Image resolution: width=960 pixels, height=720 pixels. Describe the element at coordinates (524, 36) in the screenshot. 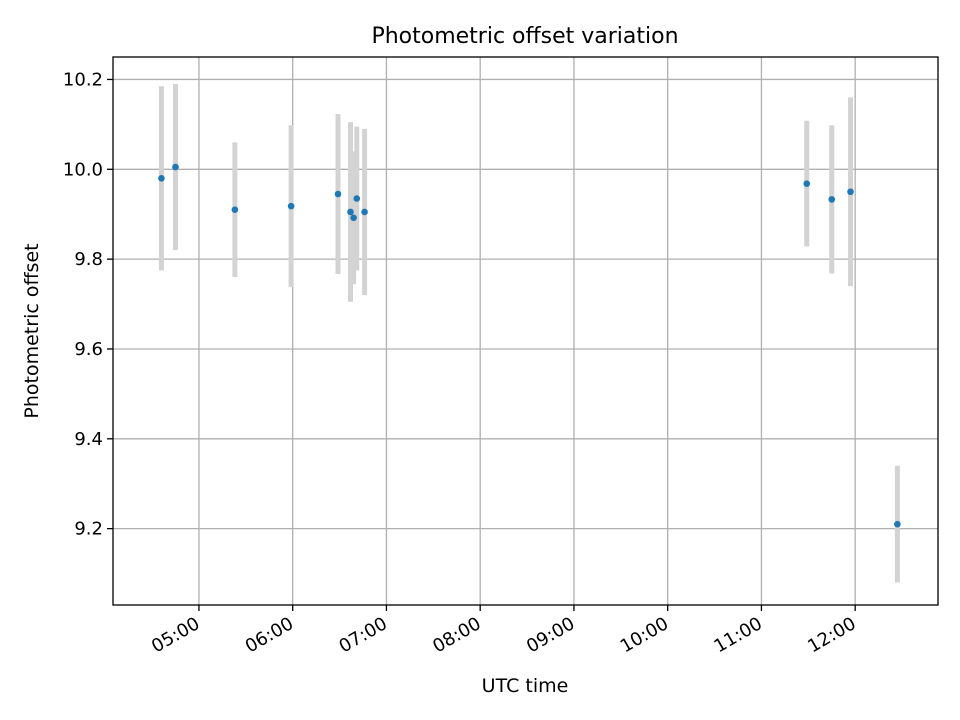

I see `chart-title: Photometric offset variation` at that location.